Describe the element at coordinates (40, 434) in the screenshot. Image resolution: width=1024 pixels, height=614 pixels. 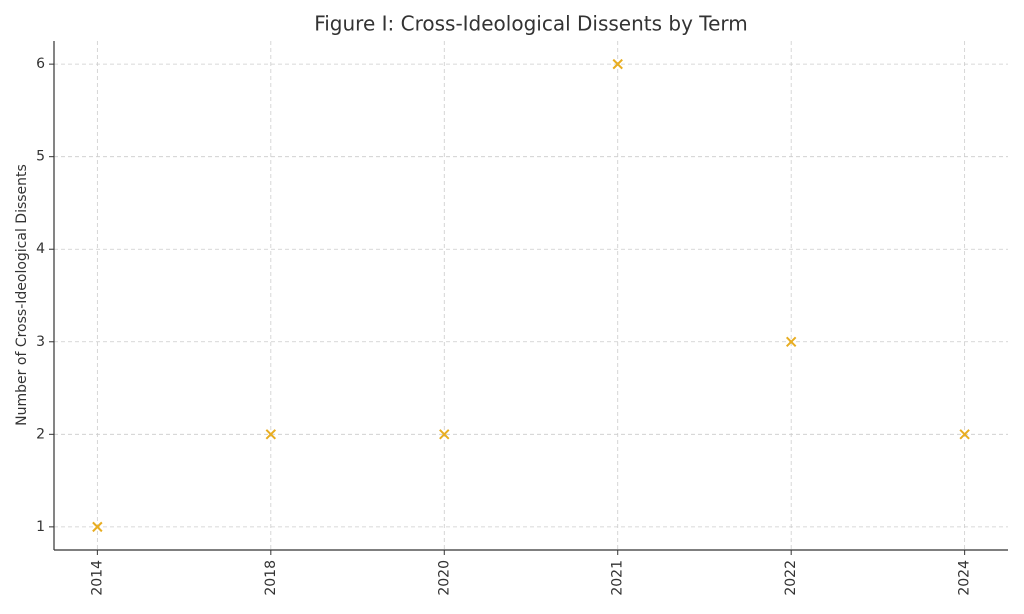
I see `y-tick-label: 2` at that location.